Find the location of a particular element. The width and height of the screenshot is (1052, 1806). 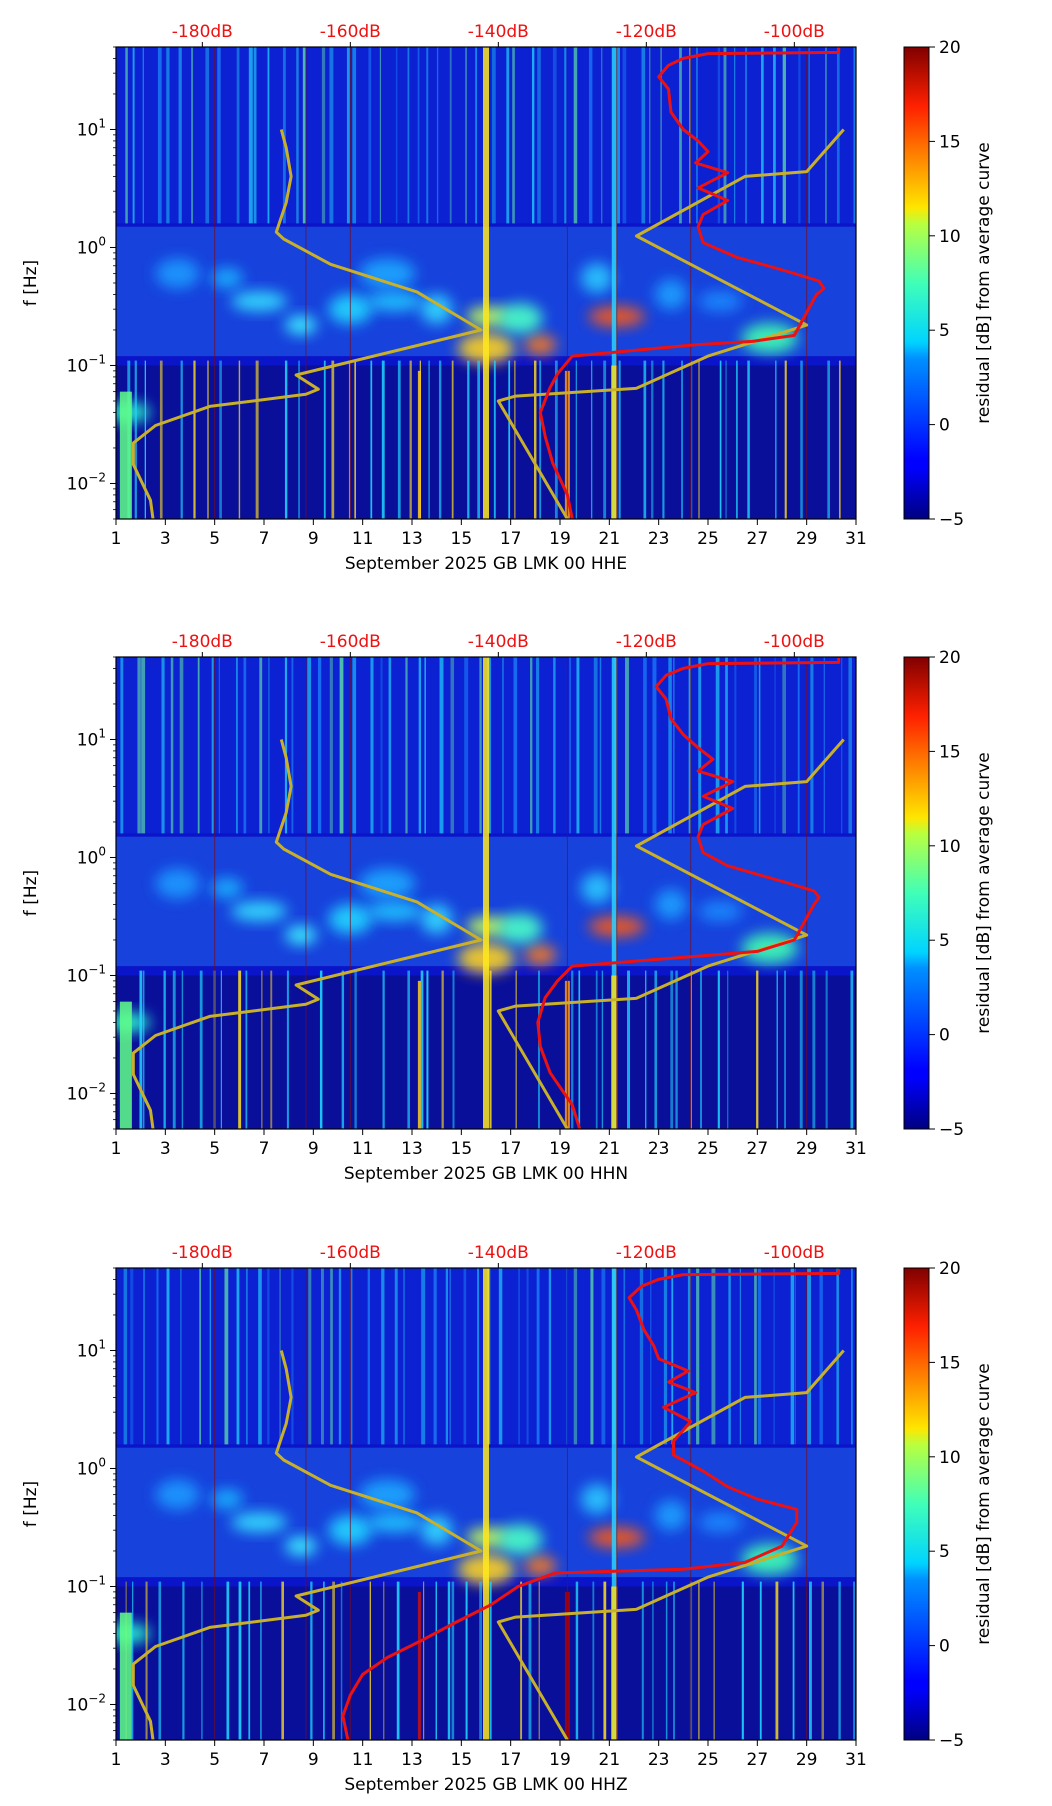

y-tick-label: 10⁻² is located at coordinates (86, 482).